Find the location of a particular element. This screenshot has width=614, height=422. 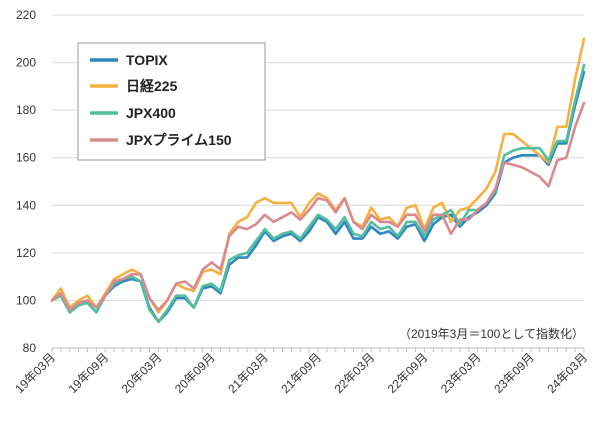

index-note-annotation: （2019年3月＝100として指数化） is located at coordinates (491, 333).